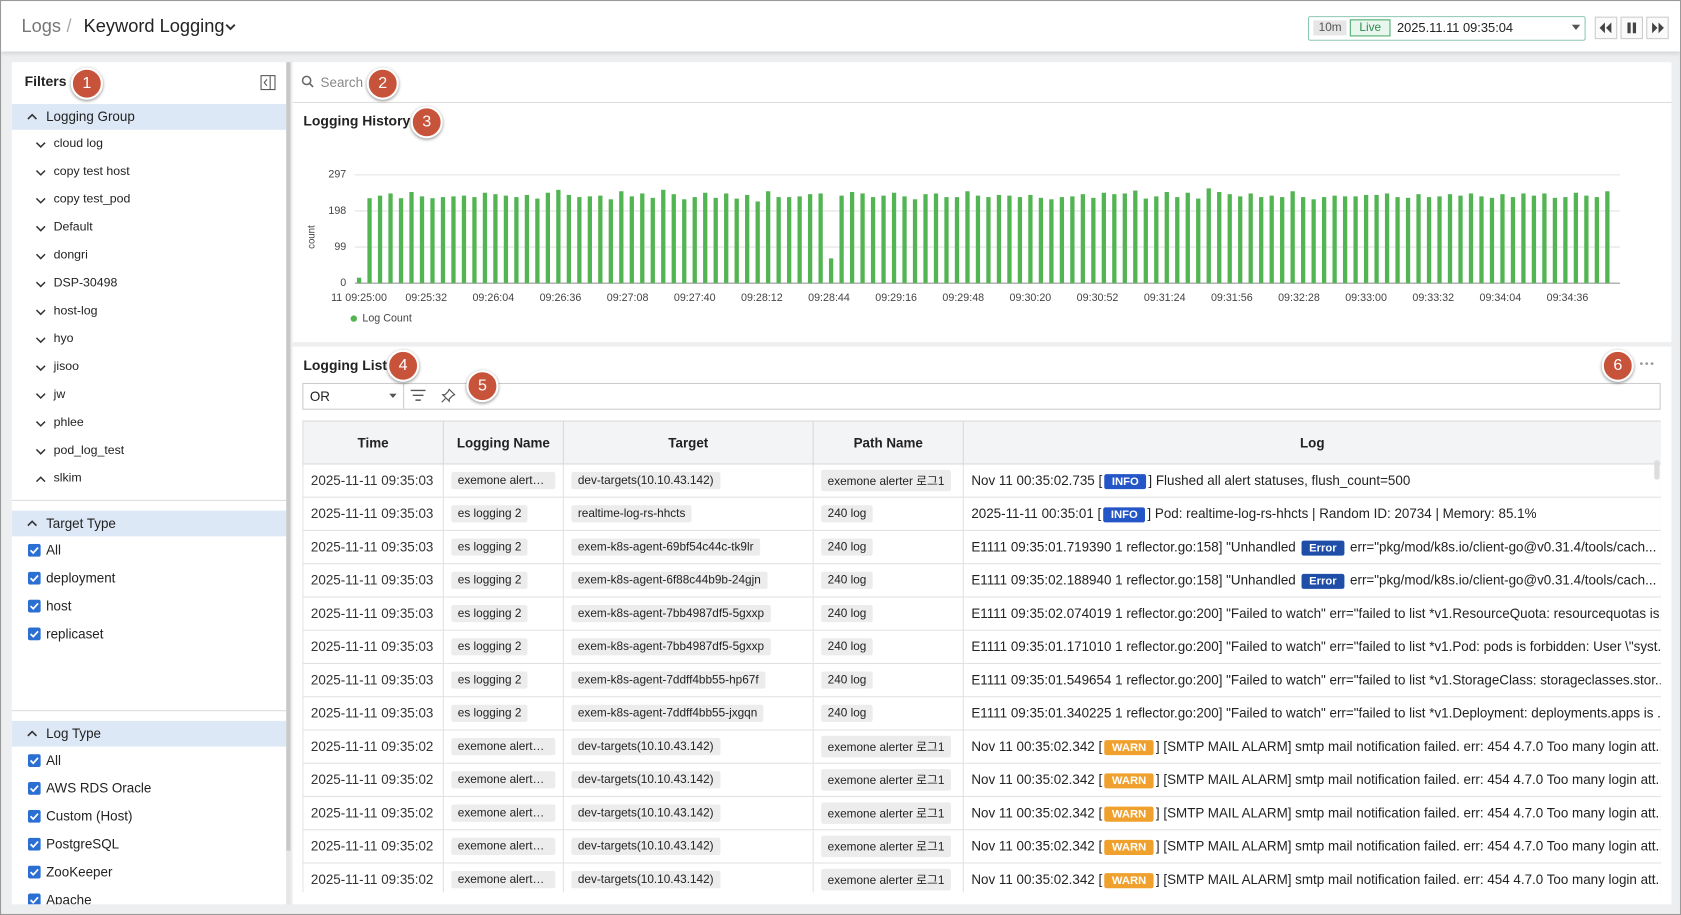 The image size is (1681, 915). Describe the element at coordinates (982, 82) in the screenshot. I see `search-bar: Search` at that location.